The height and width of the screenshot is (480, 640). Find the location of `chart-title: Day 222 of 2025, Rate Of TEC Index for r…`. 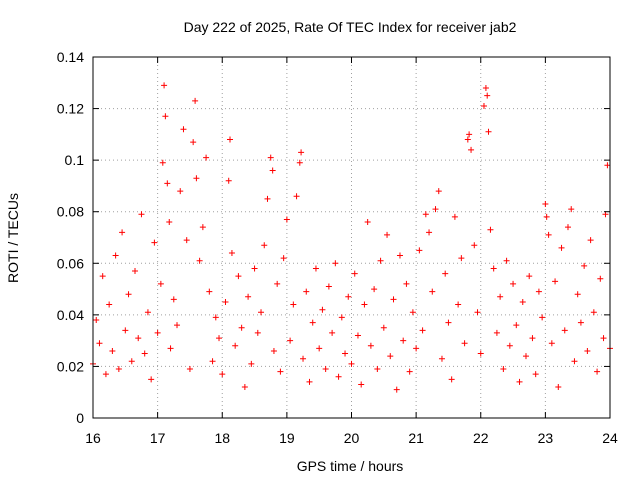

chart-title: Day 222 of 2025, Rate Of TEC Index for r… is located at coordinates (350, 27).